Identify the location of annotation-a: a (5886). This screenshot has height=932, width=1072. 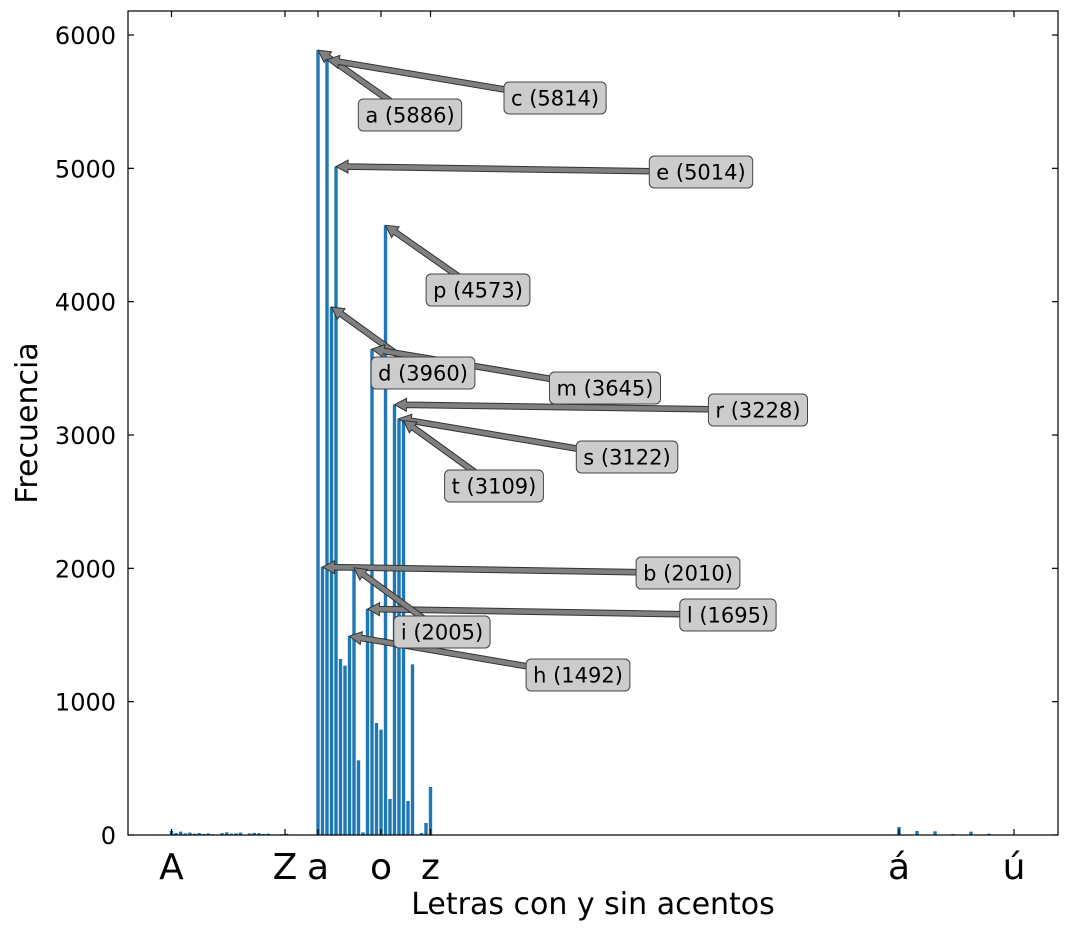
(410, 115).